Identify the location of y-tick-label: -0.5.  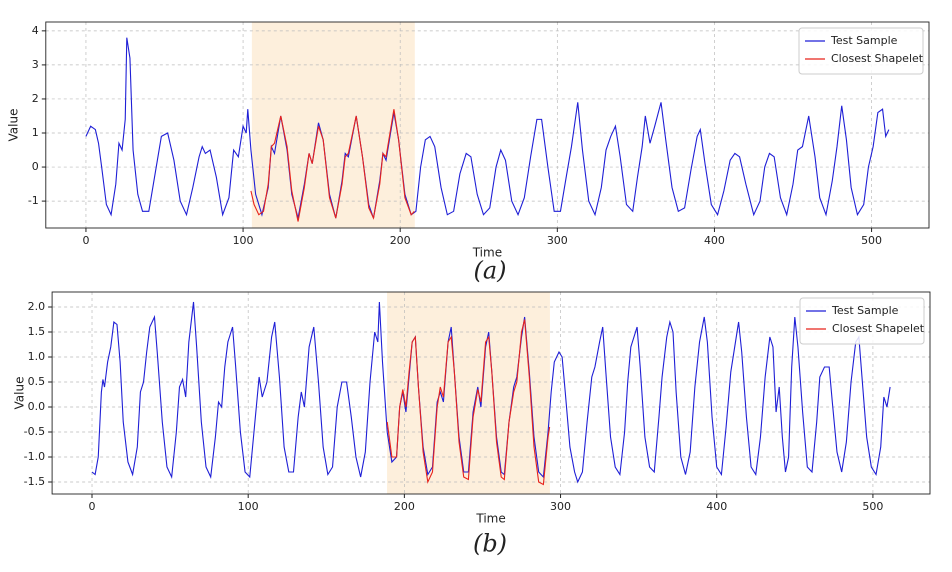
(34, 431).